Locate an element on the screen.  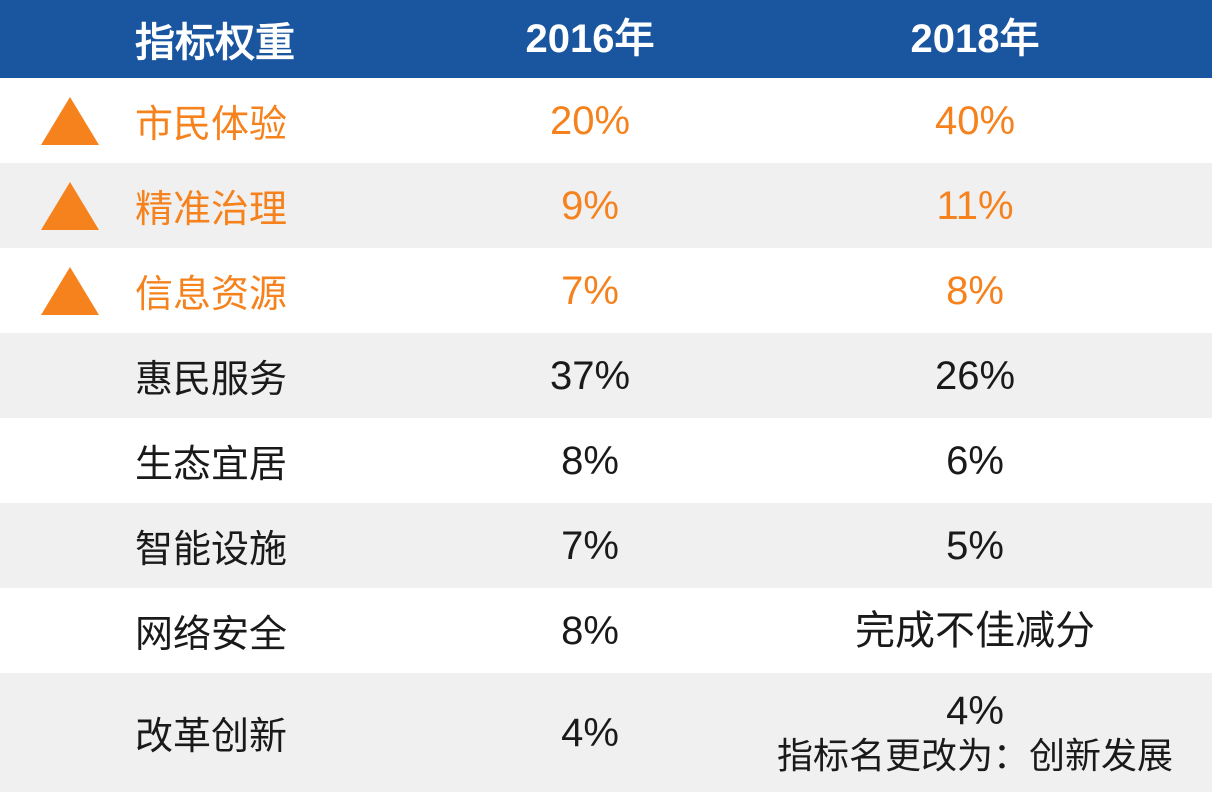
value-2018: 4% 指标名更改为：创新发展 is located at coordinates (975, 733).